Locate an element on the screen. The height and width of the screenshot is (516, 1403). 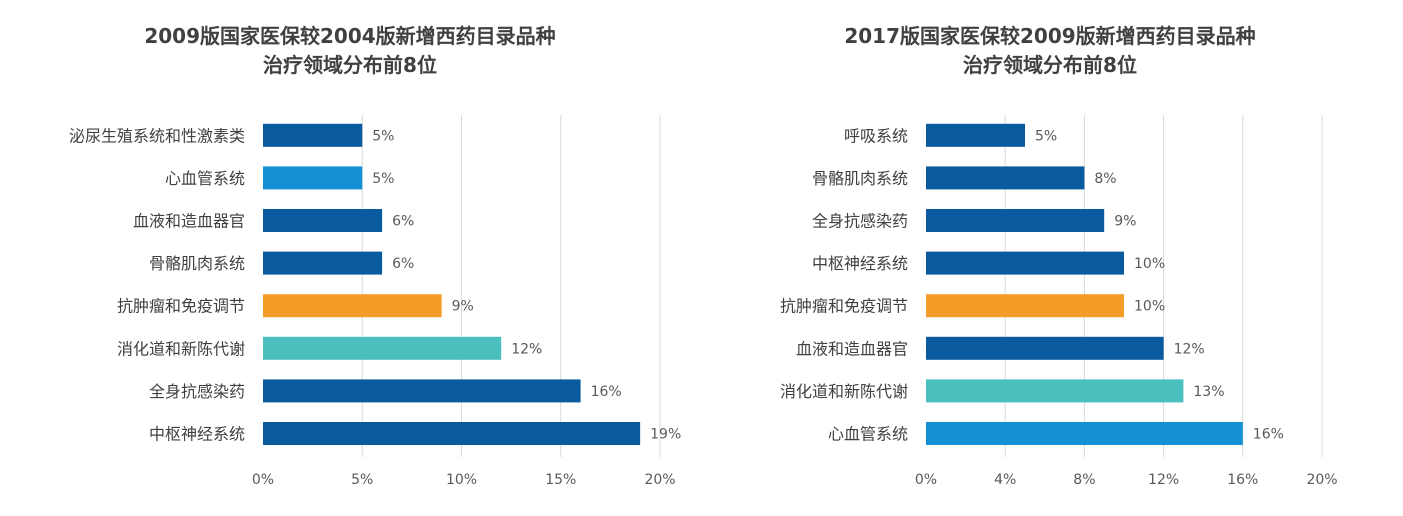
x-tick-label: 16% is located at coordinates (1242, 480).